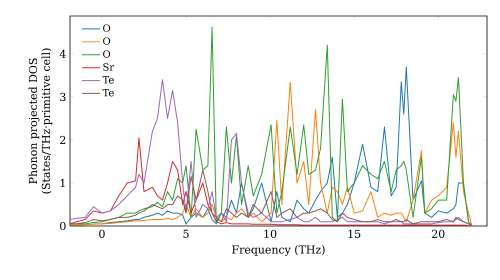 The height and width of the screenshot is (280, 500). I want to click on y-tick-label: 3, so click(63, 97).